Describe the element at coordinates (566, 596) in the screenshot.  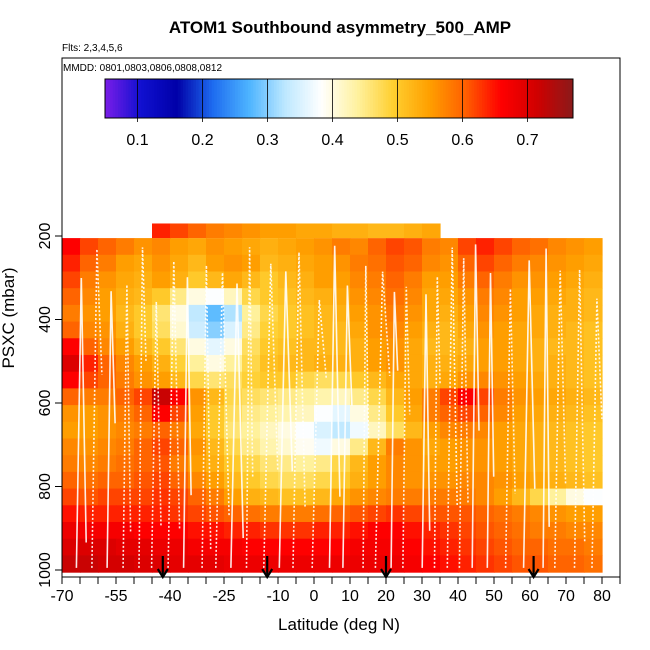
I see `x-tick-label: 70` at that location.